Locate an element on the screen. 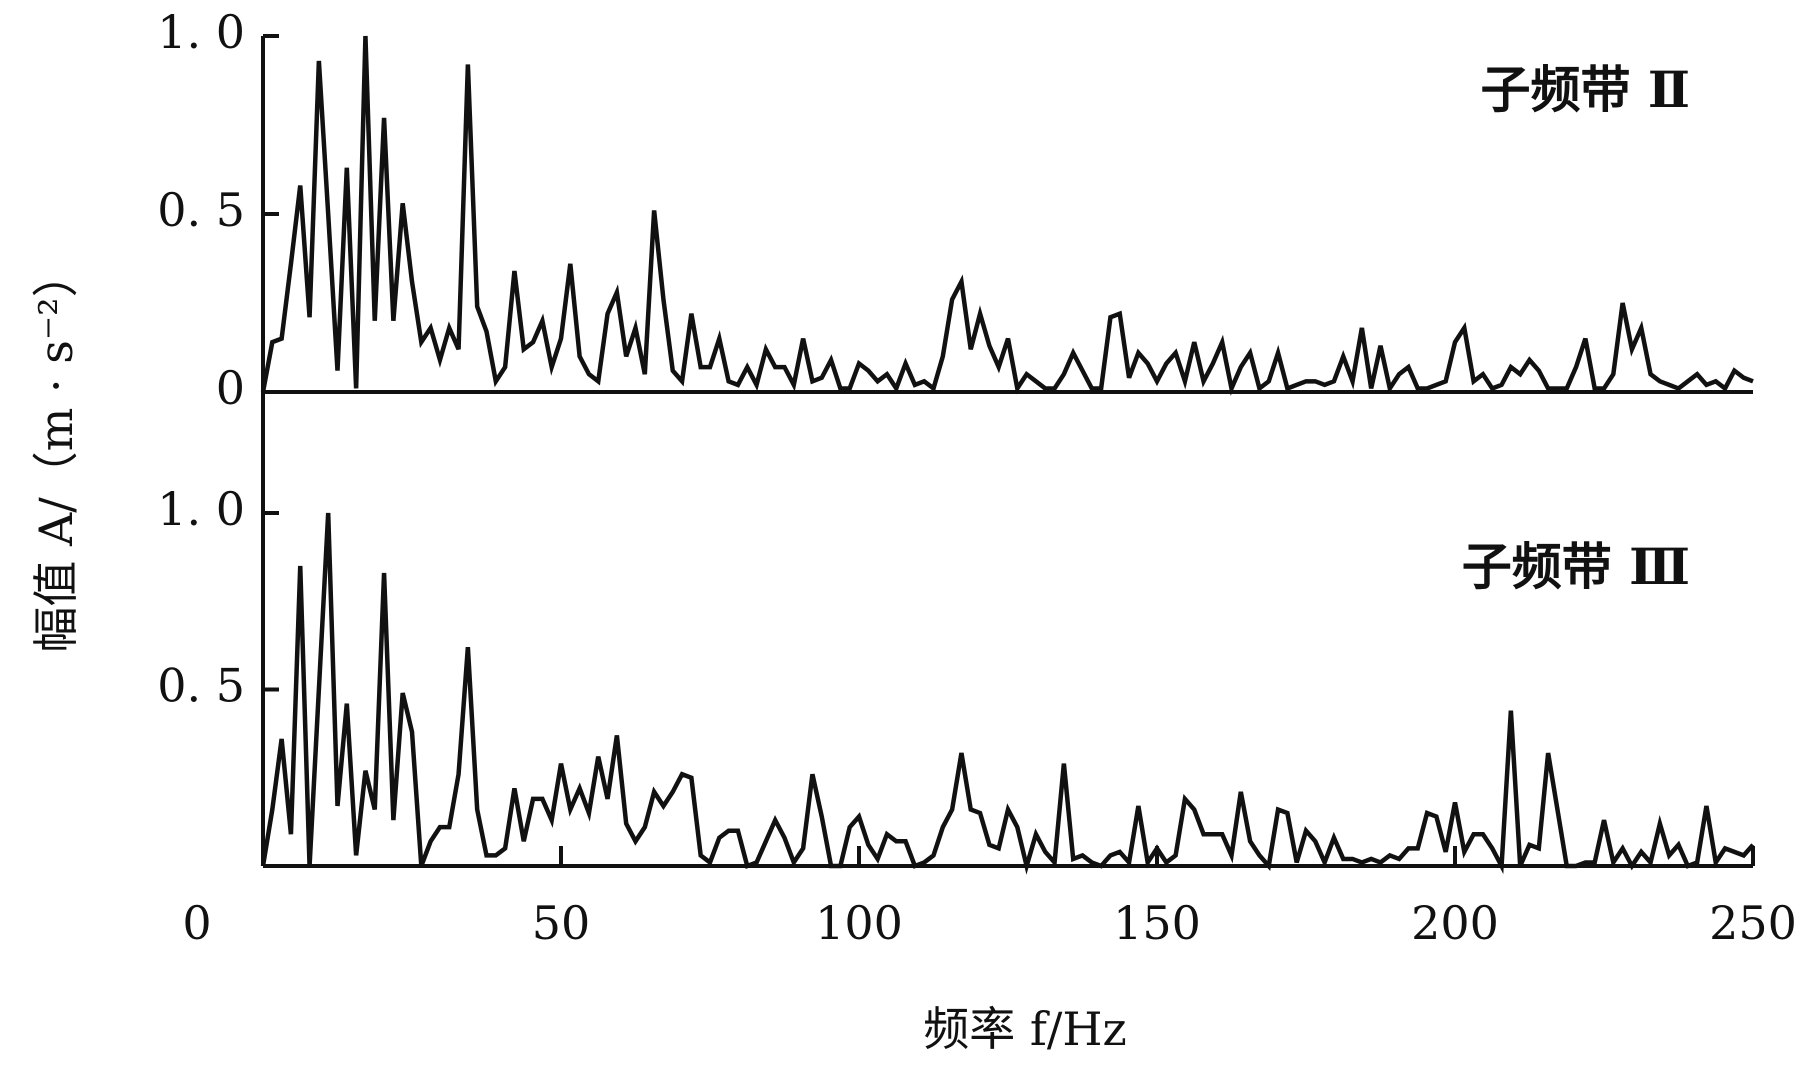 The height and width of the screenshot is (1071, 1819). x-tick-label: 250 is located at coordinates (1753, 923).